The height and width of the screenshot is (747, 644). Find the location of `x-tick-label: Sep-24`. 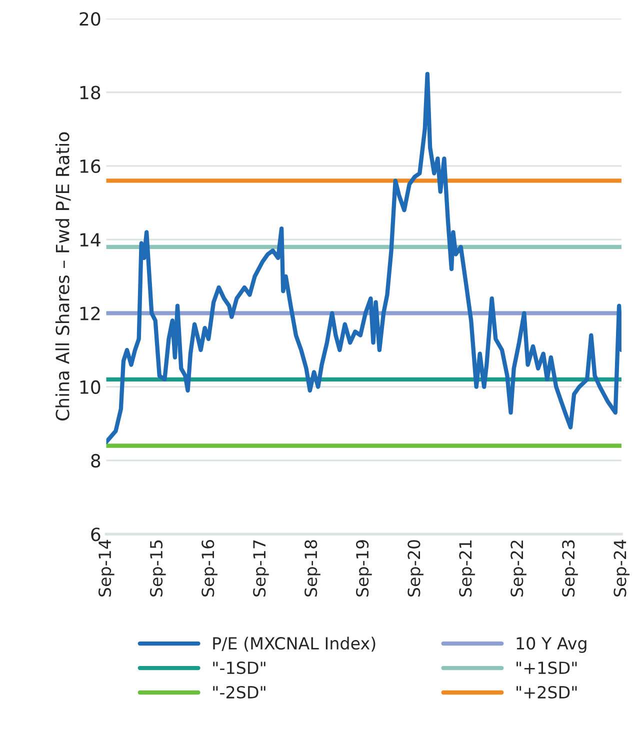

x-tick-label: Sep-24 is located at coordinates (622, 568).